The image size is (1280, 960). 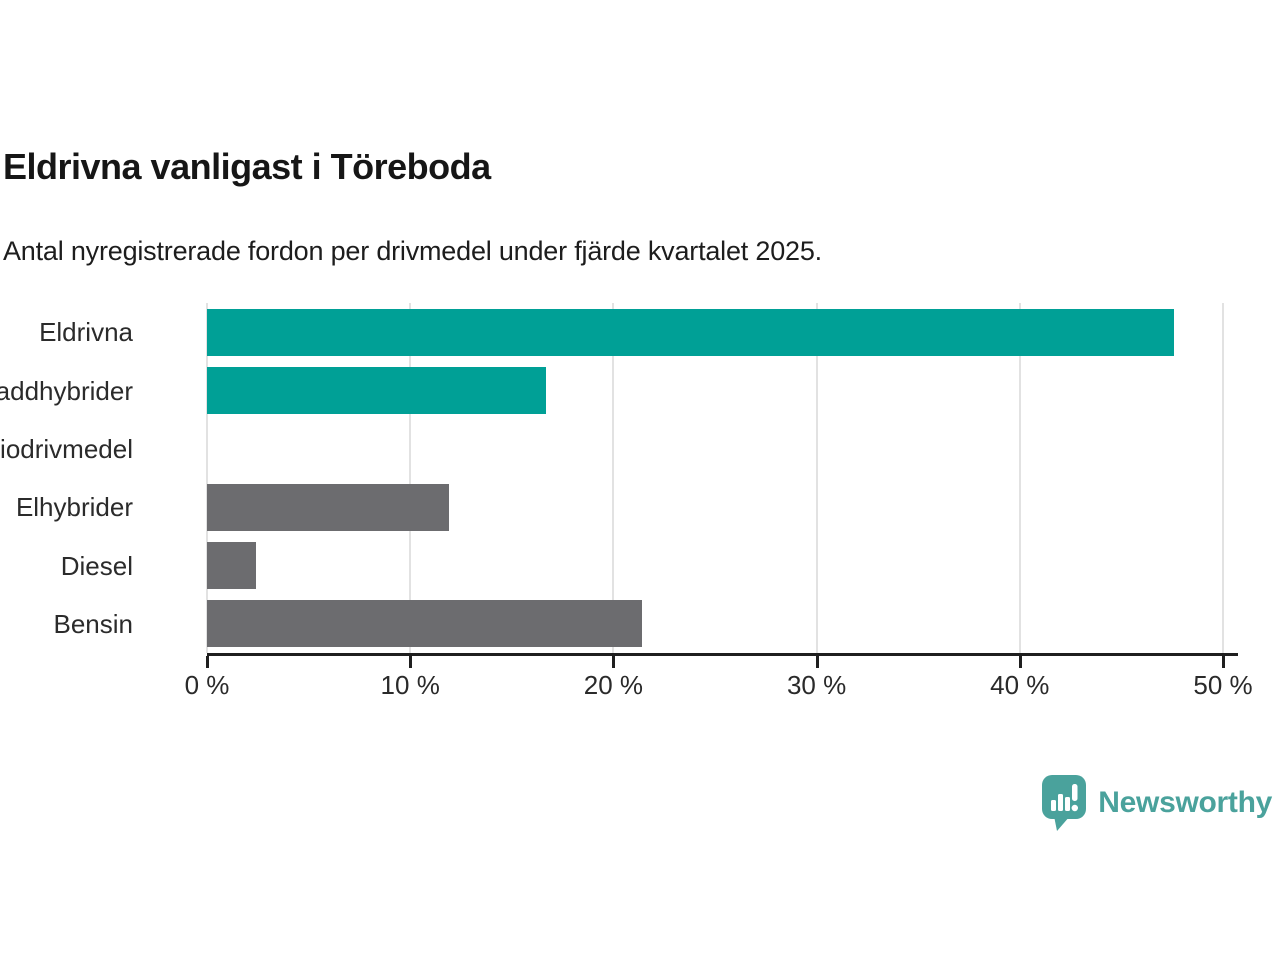 What do you see at coordinates (377, 390) in the screenshot?
I see `bar-laddhybrider` at bounding box center [377, 390].